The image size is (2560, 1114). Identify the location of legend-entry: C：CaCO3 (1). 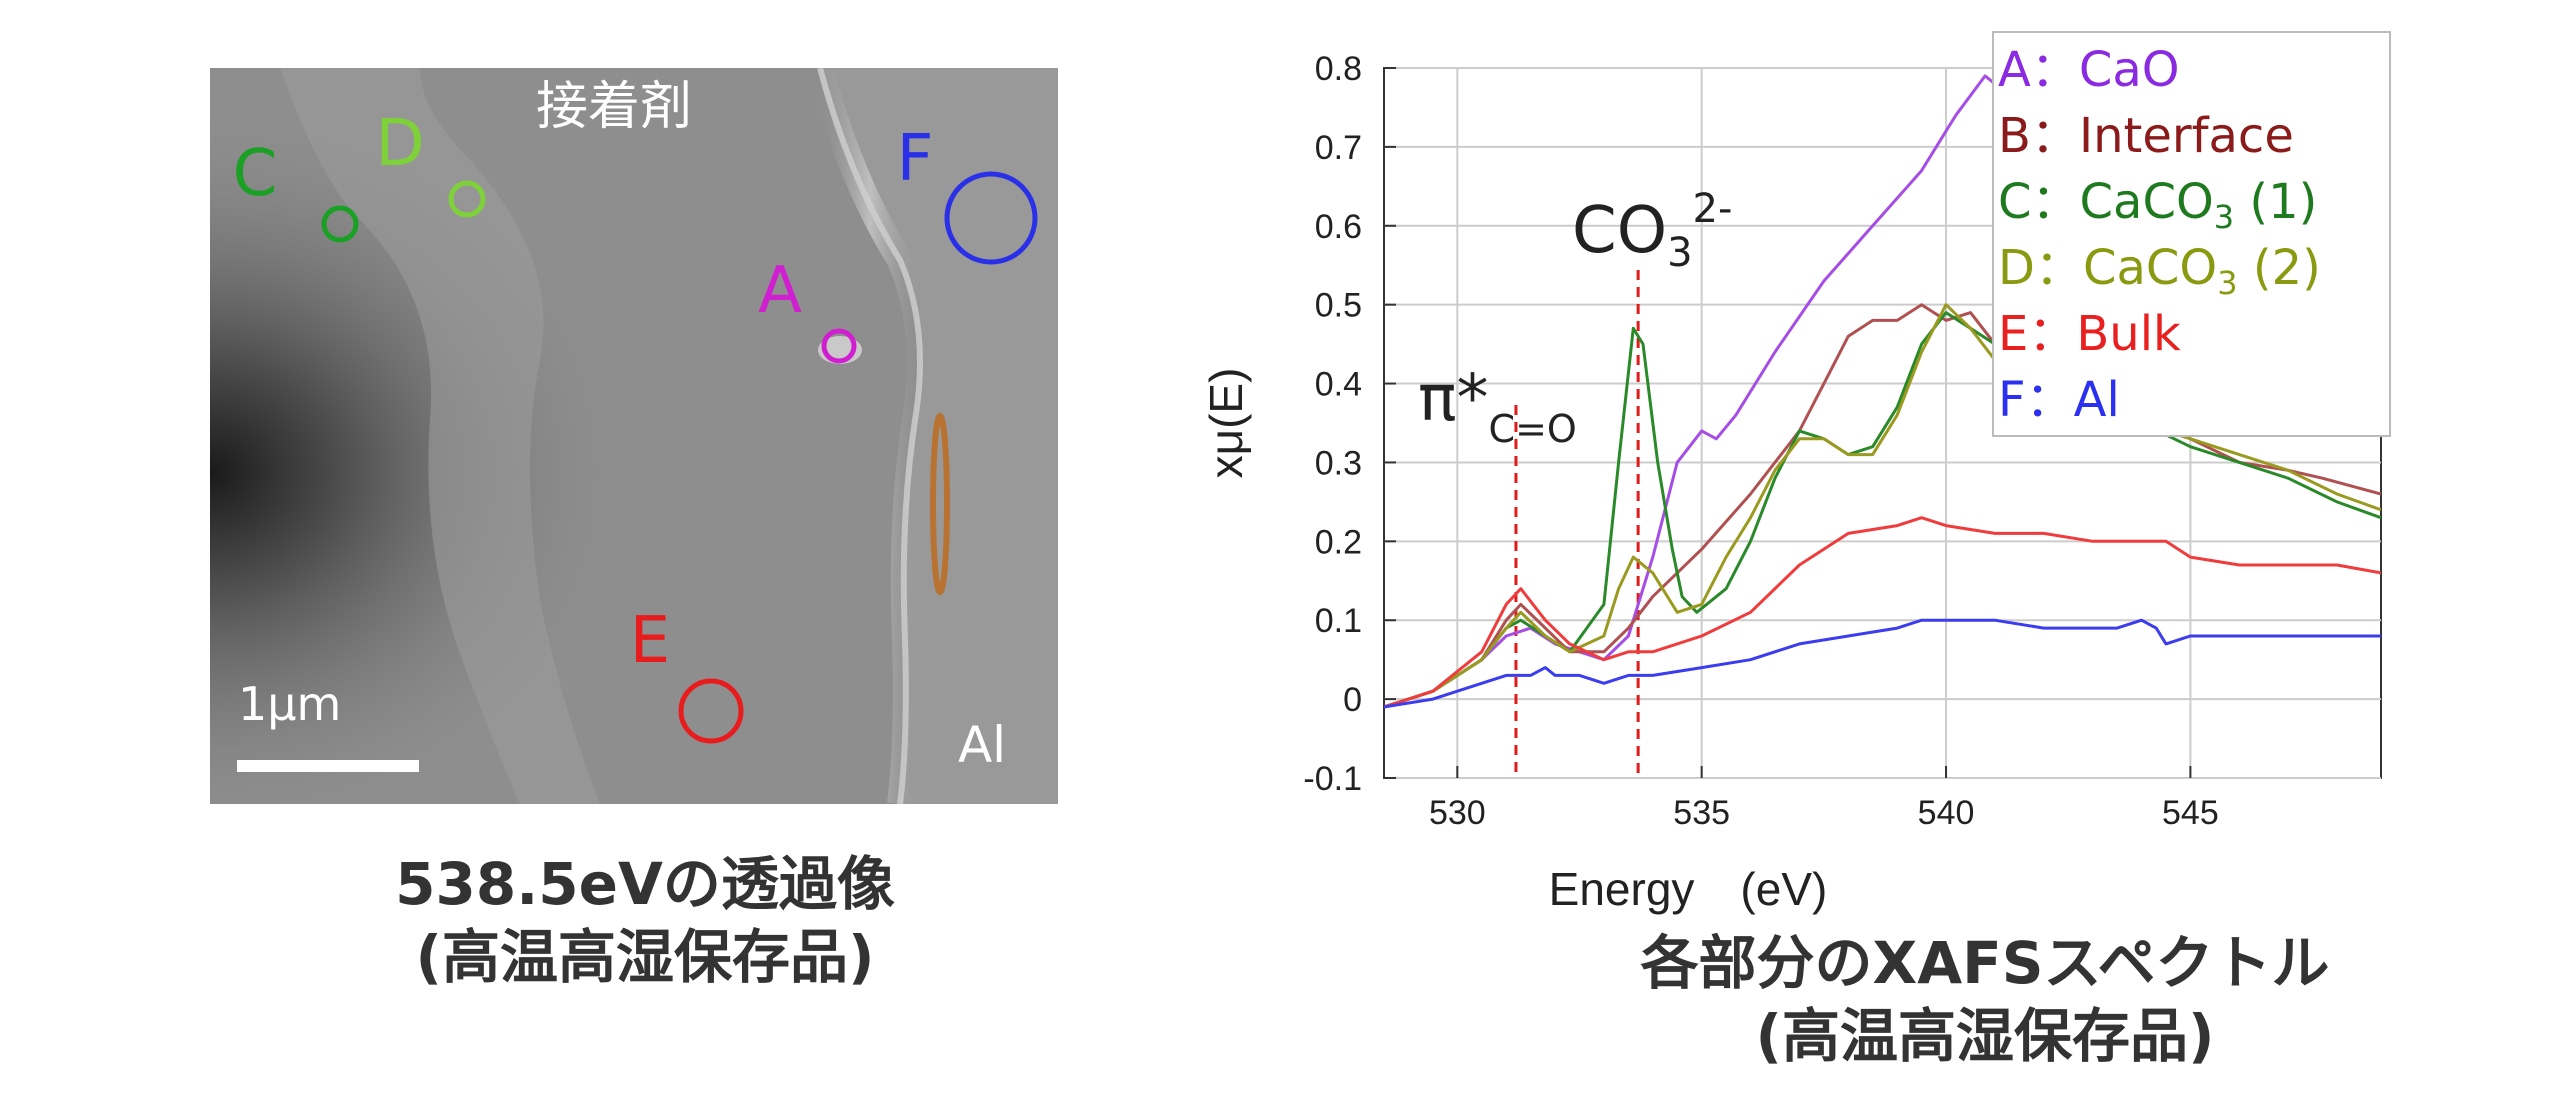
(2157, 205).